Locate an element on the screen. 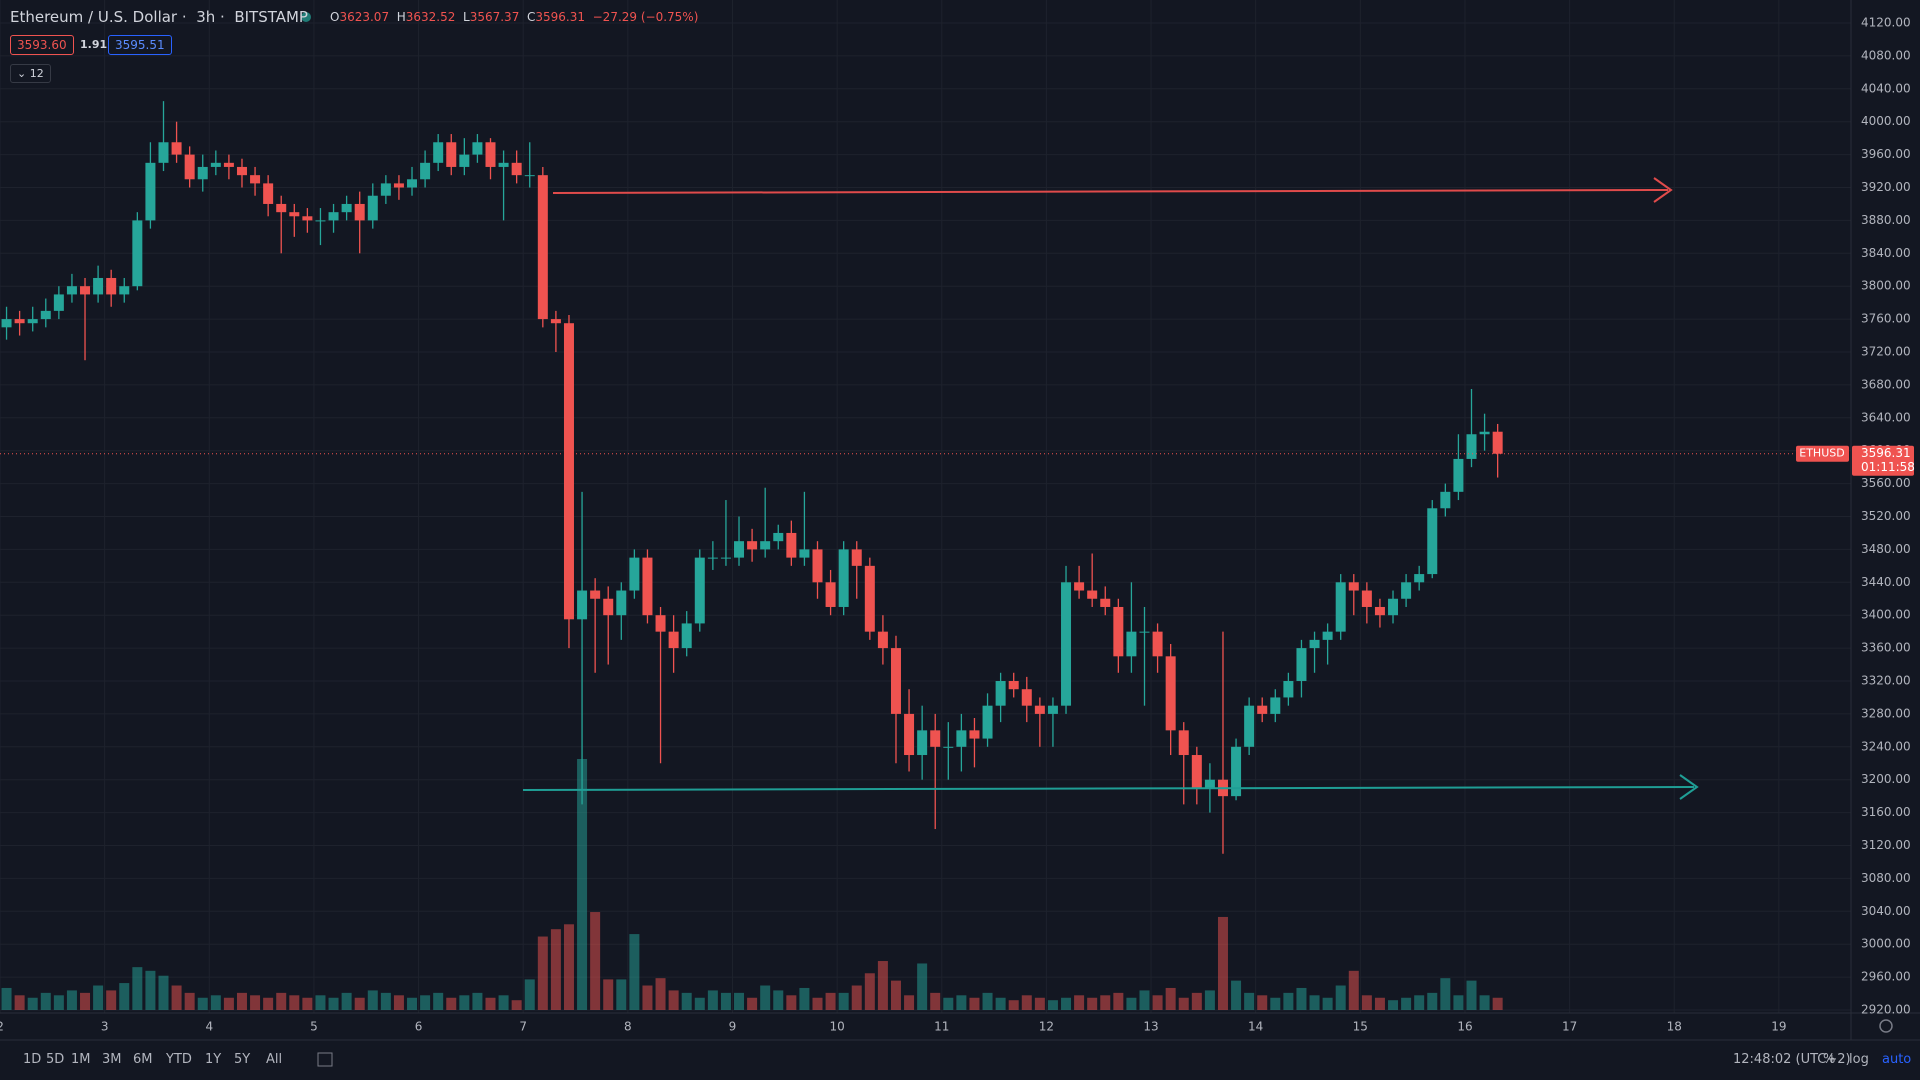 The width and height of the screenshot is (1920, 1080). x-tick-label: 7 is located at coordinates (523, 1027).